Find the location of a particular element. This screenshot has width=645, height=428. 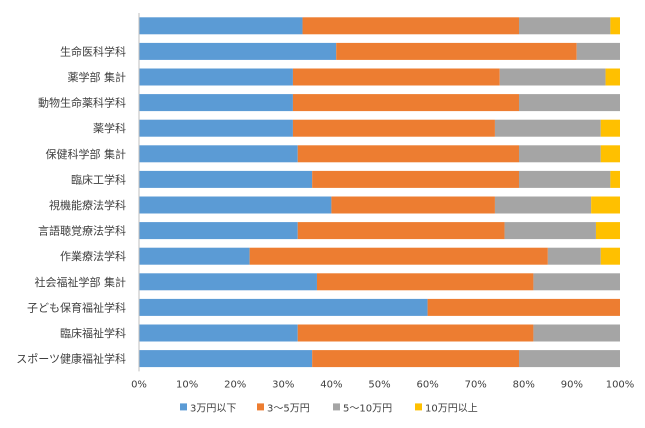

legend: 3万円以下 3～5万円 5～10万円 10万円以上 is located at coordinates (329, 408).